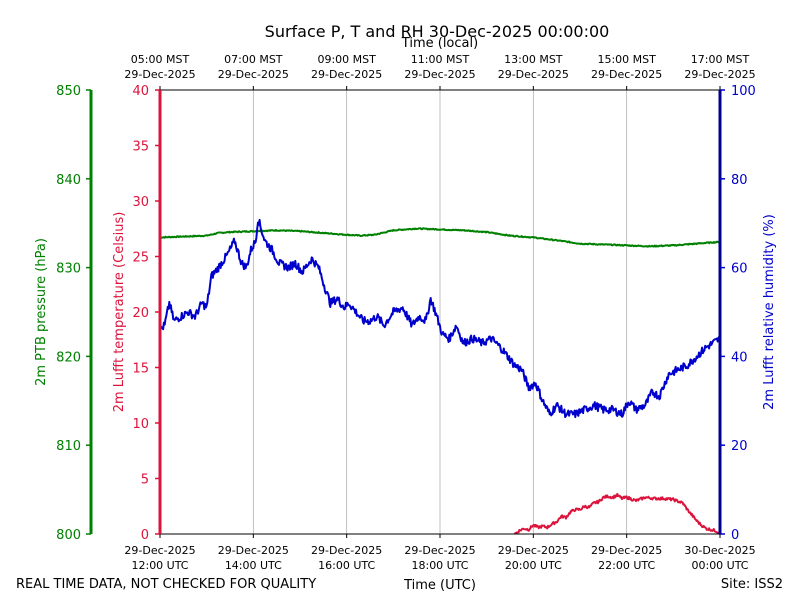 This screenshot has width=800, height=600. Describe the element at coordinates (68, 180) in the screenshot. I see `pressure-tick-label: 840` at that location.